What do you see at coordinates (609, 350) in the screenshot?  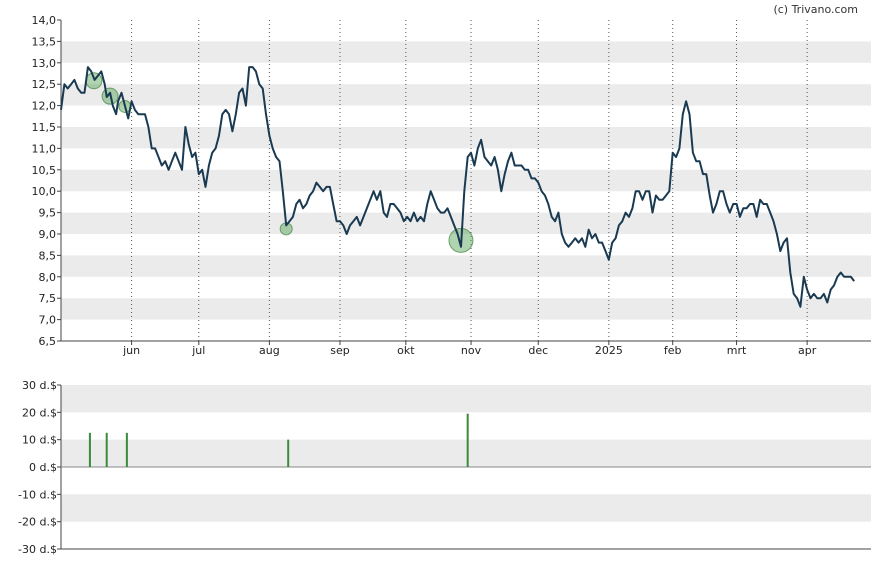 I see `x-tick-label: 2025` at bounding box center [609, 350].